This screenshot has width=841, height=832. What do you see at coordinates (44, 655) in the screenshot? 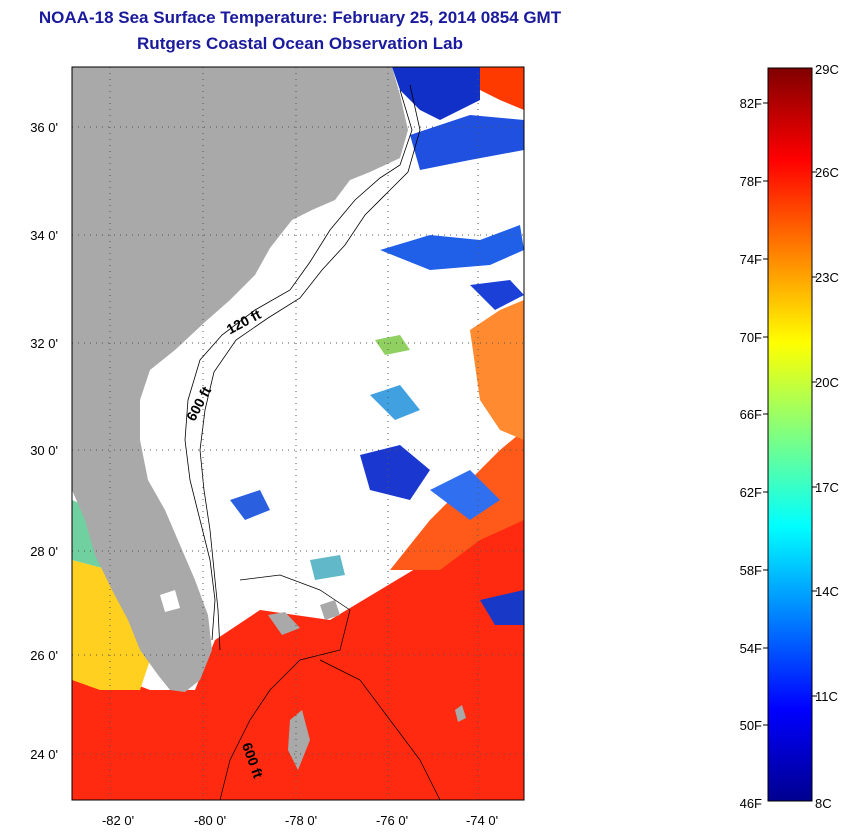
I see `lat-tick-label: 26 0'` at bounding box center [44, 655].